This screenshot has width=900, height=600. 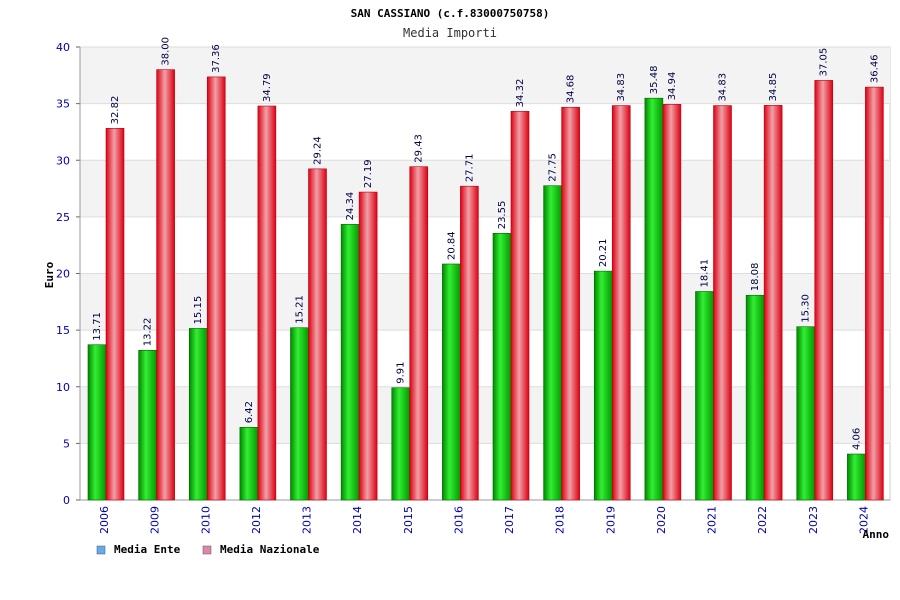 I want to click on data-label: 34.94, so click(x=672, y=86).